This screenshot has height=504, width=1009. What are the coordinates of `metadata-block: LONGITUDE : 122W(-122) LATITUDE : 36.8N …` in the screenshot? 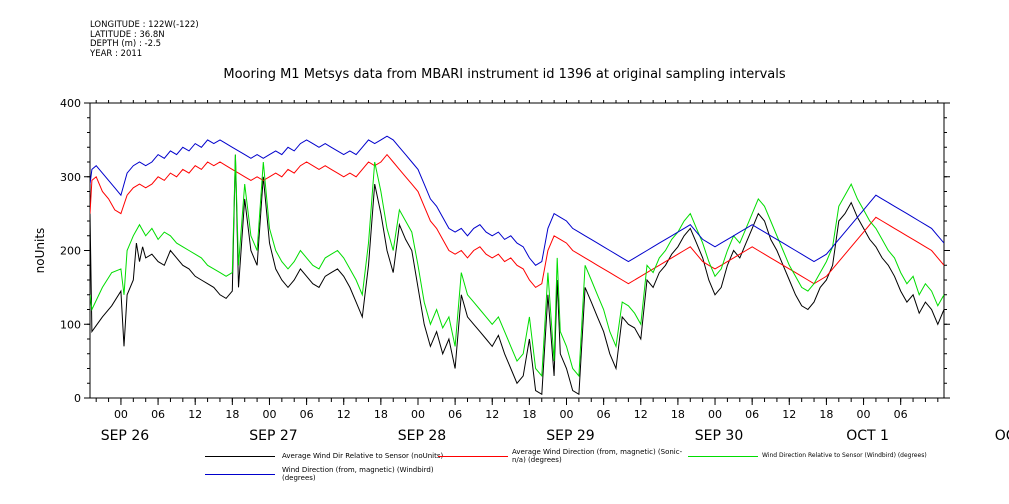 It's located at (144, 39).